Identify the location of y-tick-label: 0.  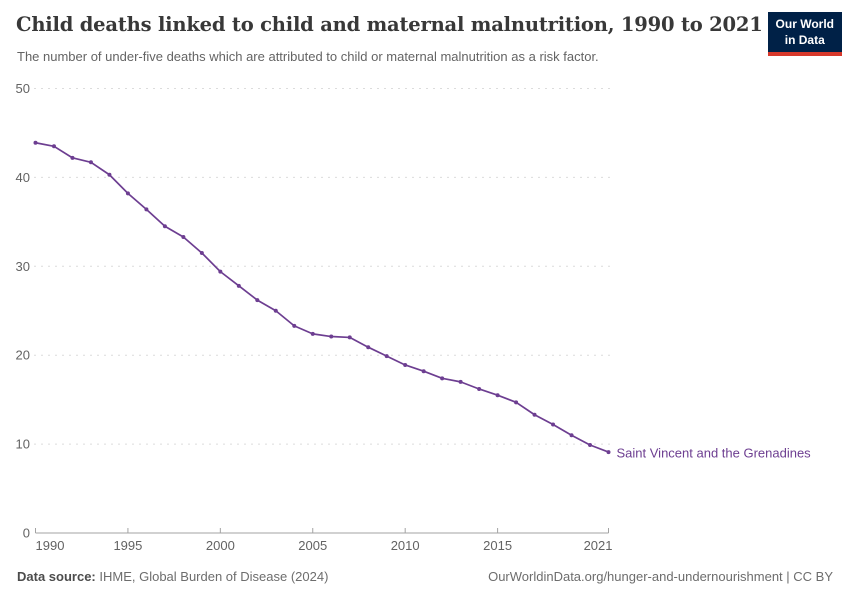
(26, 533).